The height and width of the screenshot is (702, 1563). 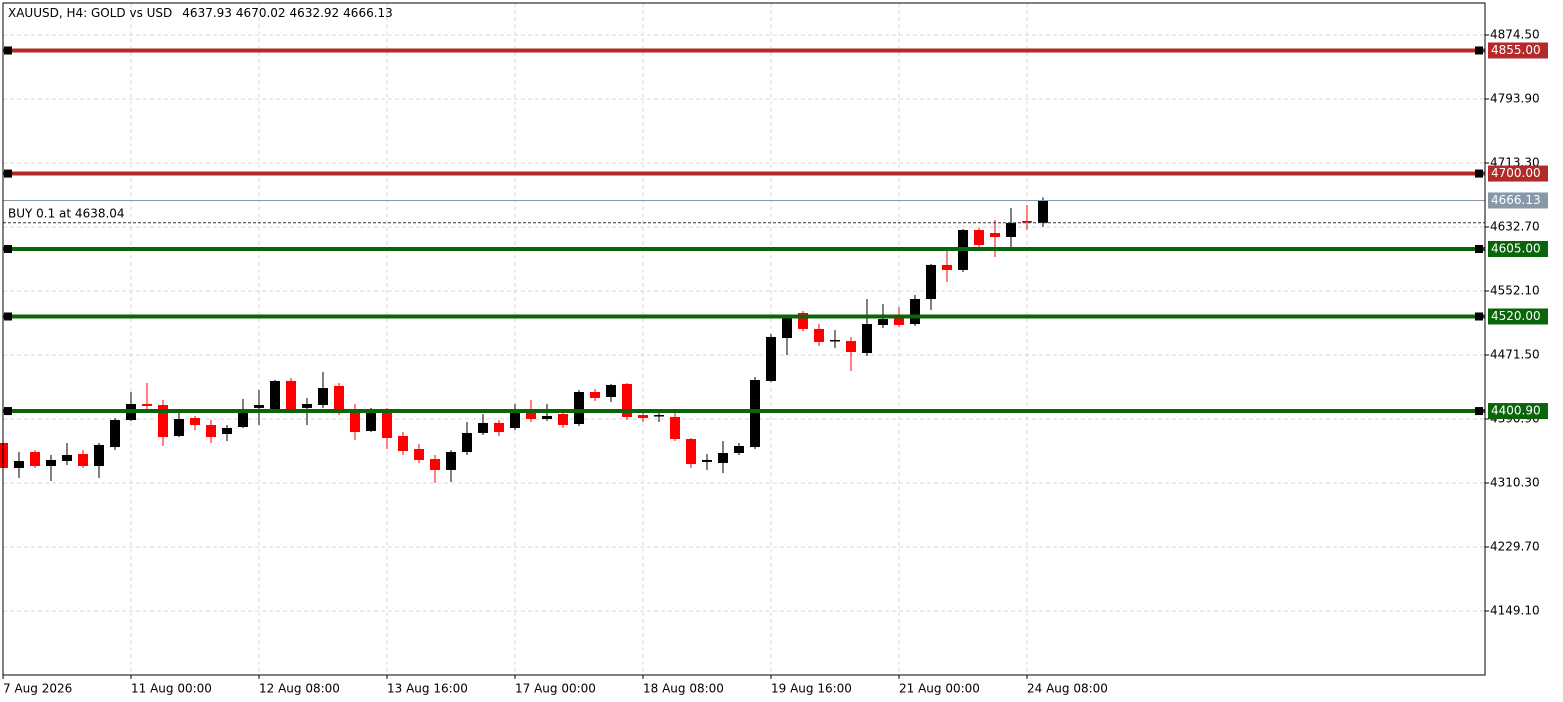 What do you see at coordinates (1515, 291) in the screenshot?
I see `y-tick-label: 4552.10` at bounding box center [1515, 291].